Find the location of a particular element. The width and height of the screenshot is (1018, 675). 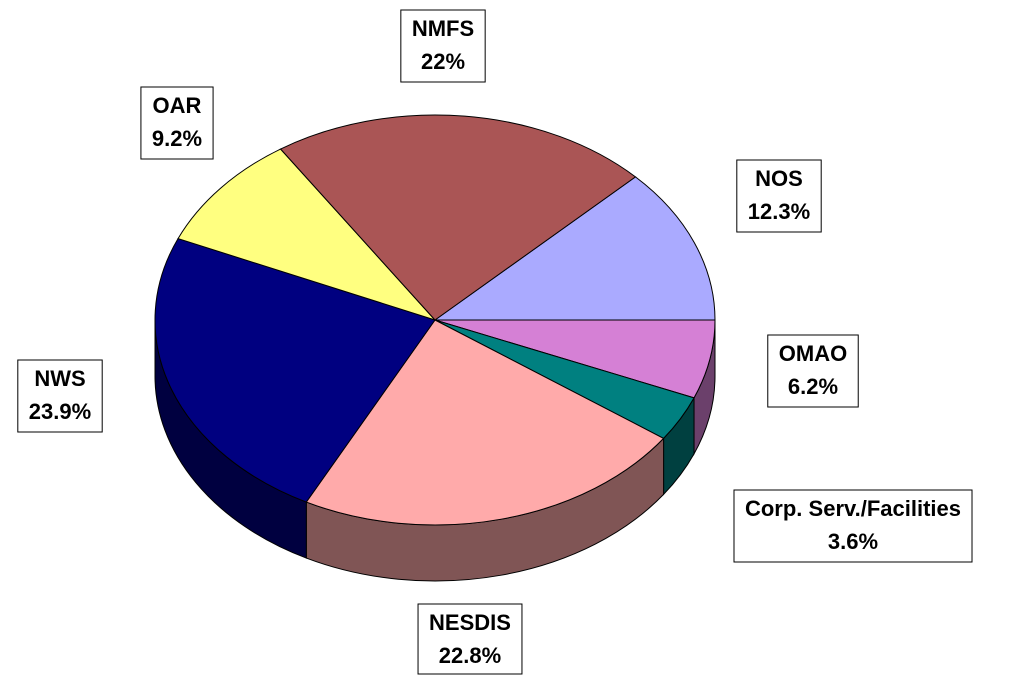

label-value: 22% is located at coordinates (443, 61).